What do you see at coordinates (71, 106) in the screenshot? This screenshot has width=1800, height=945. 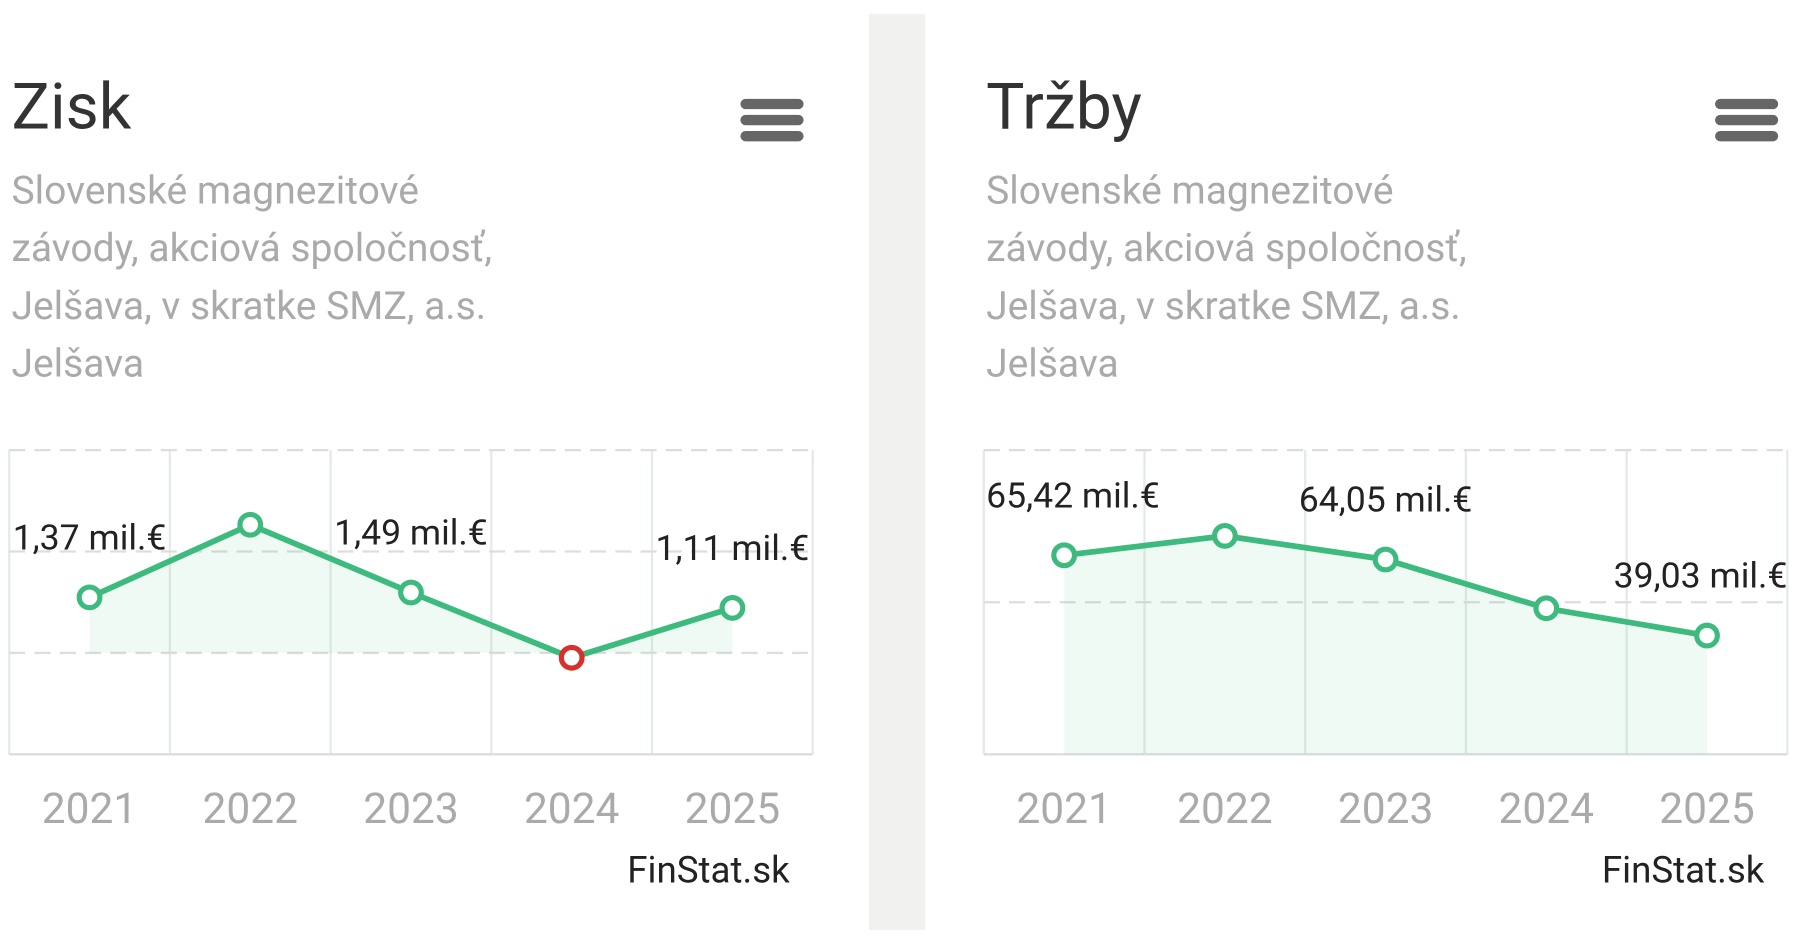 I see `chart-title: Zisk` at bounding box center [71, 106].